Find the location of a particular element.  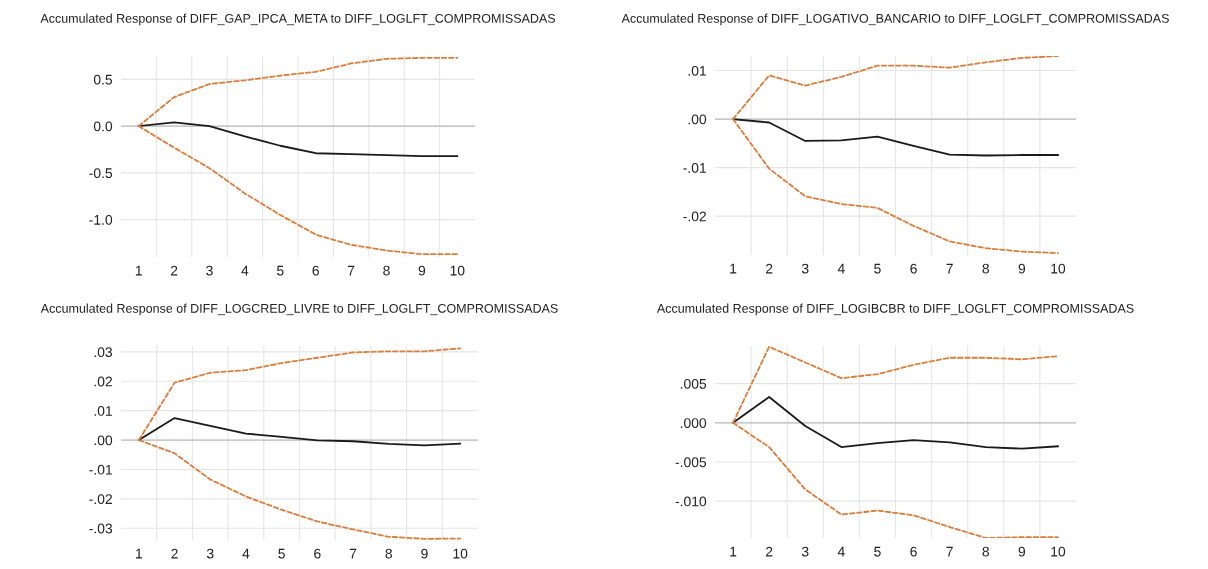

chart-title: Accumulated Response of DIFF_GAP_IPCA_META to DIFF_LOGLFT_COMPROMISSADAS is located at coordinates (298, 19).